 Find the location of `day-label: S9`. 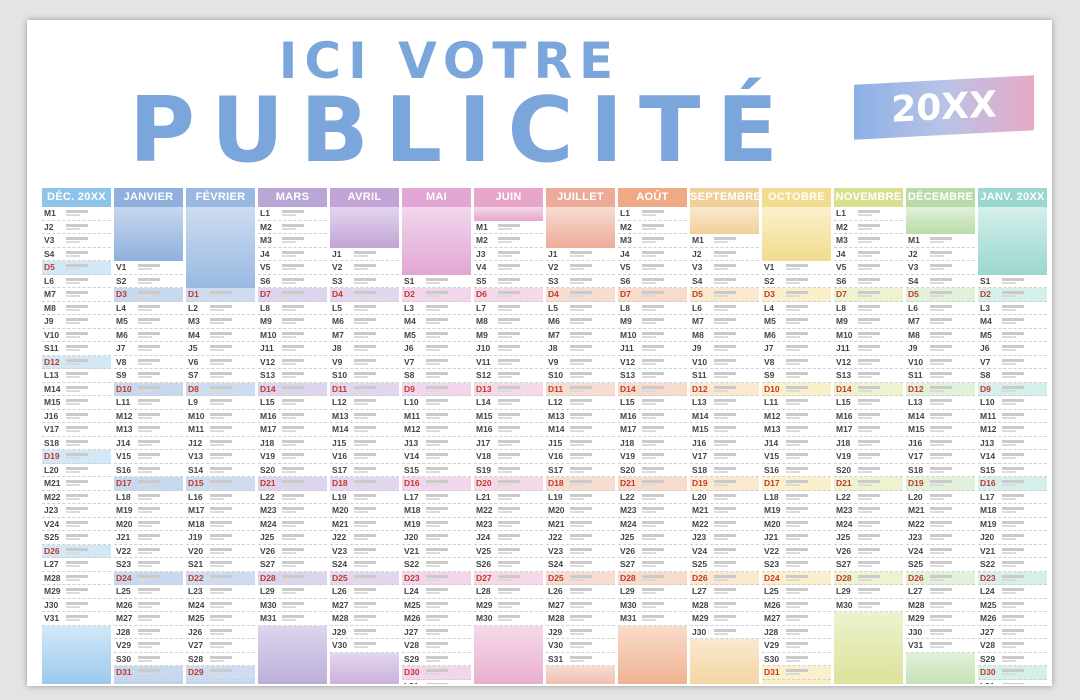

day-label: S9 is located at coordinates (121, 375).